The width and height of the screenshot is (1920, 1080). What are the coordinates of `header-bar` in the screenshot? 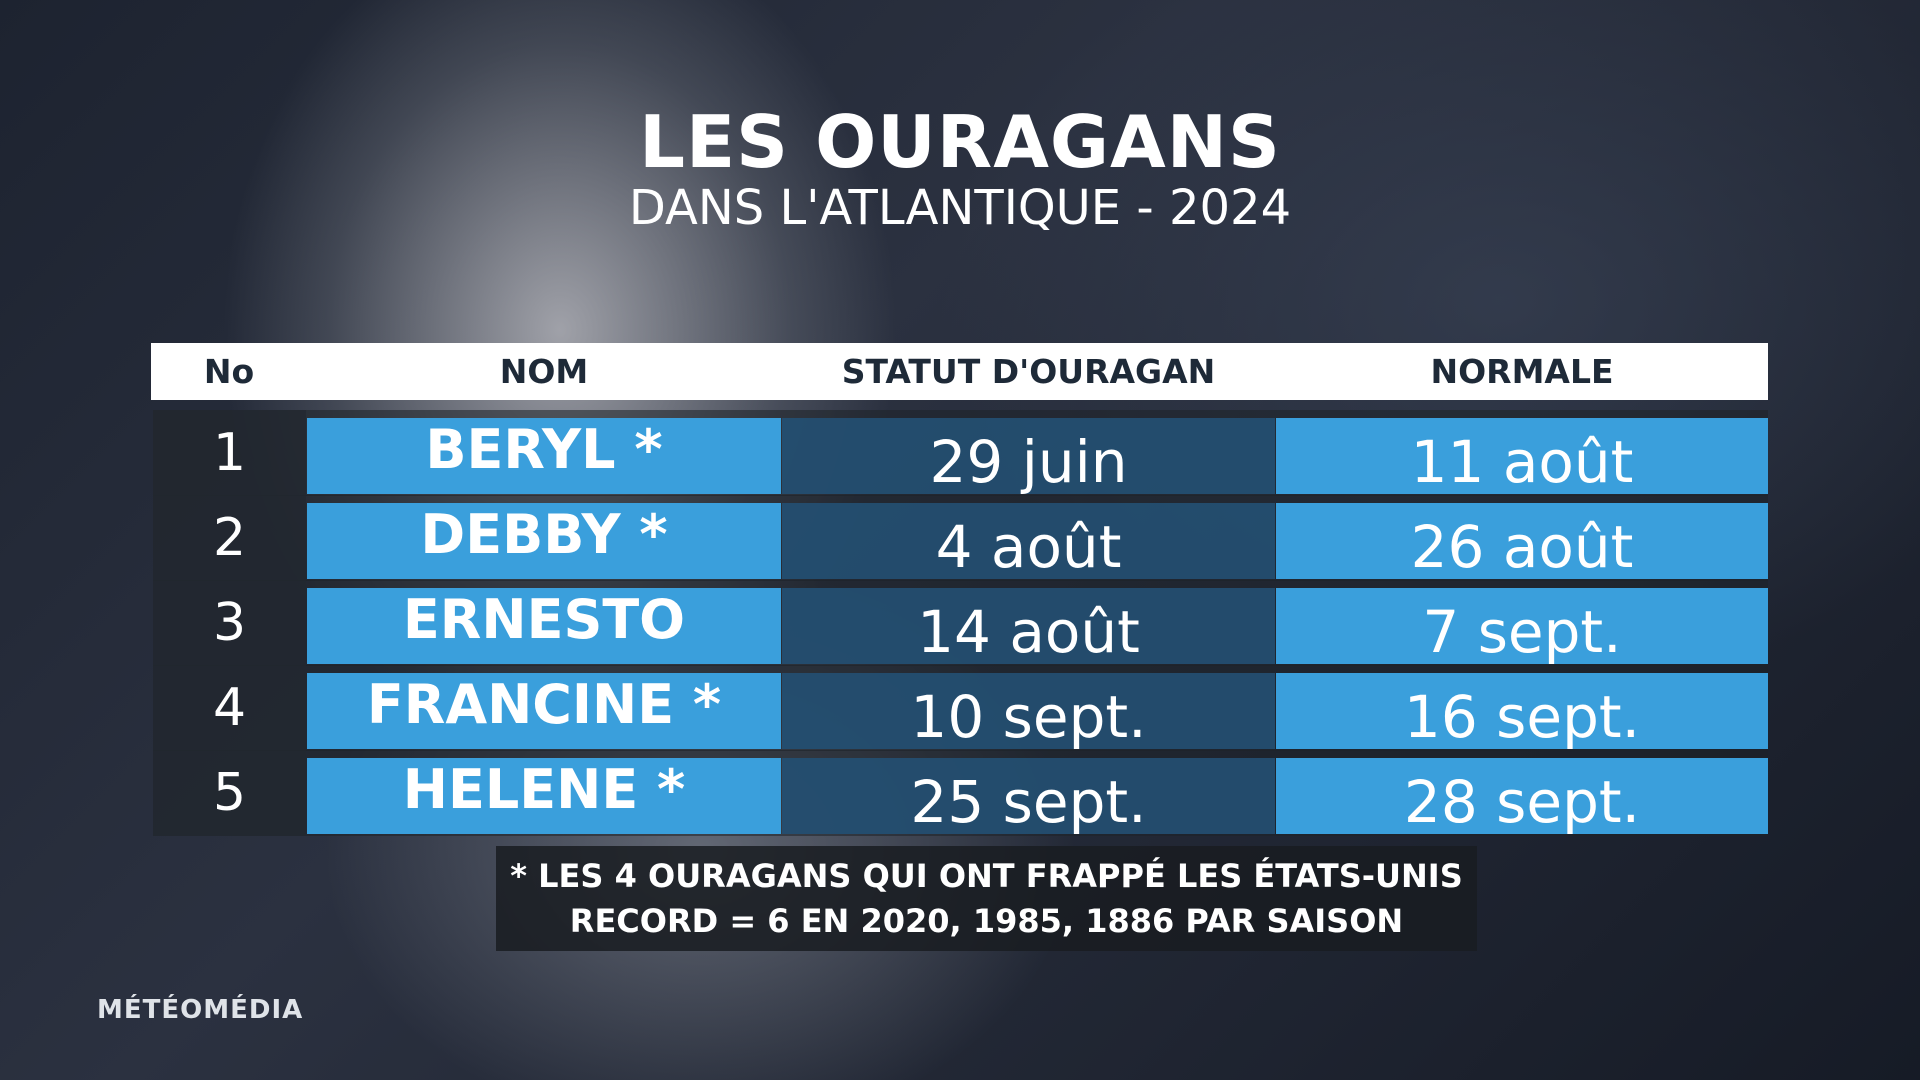 It's located at (959, 371).